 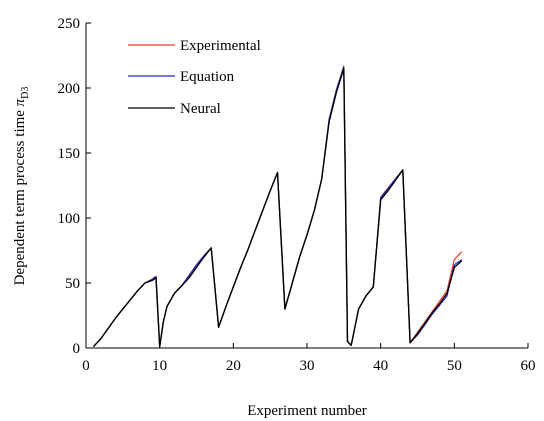 I want to click on x-tick-label: 50, so click(x=454, y=366).